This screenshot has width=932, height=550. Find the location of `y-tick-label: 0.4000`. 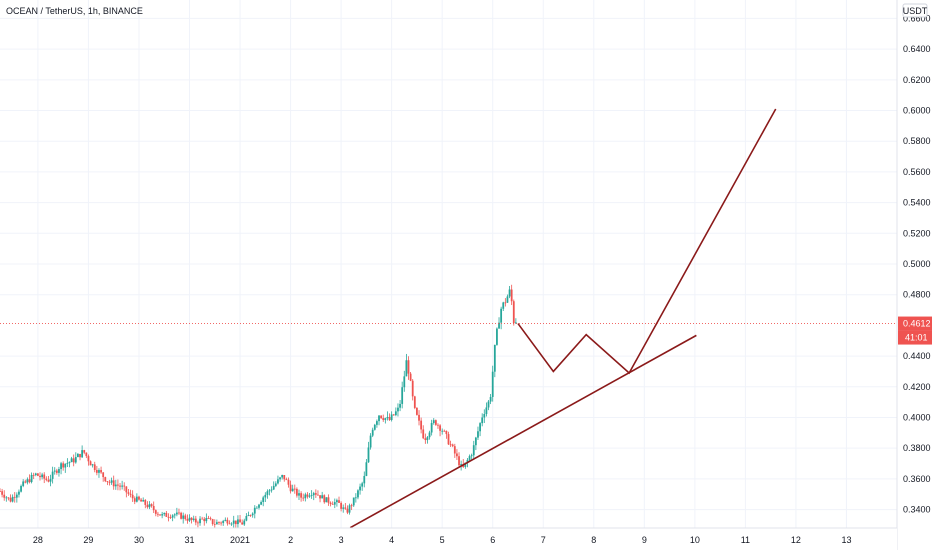

y-tick-label: 0.4000 is located at coordinates (917, 417).